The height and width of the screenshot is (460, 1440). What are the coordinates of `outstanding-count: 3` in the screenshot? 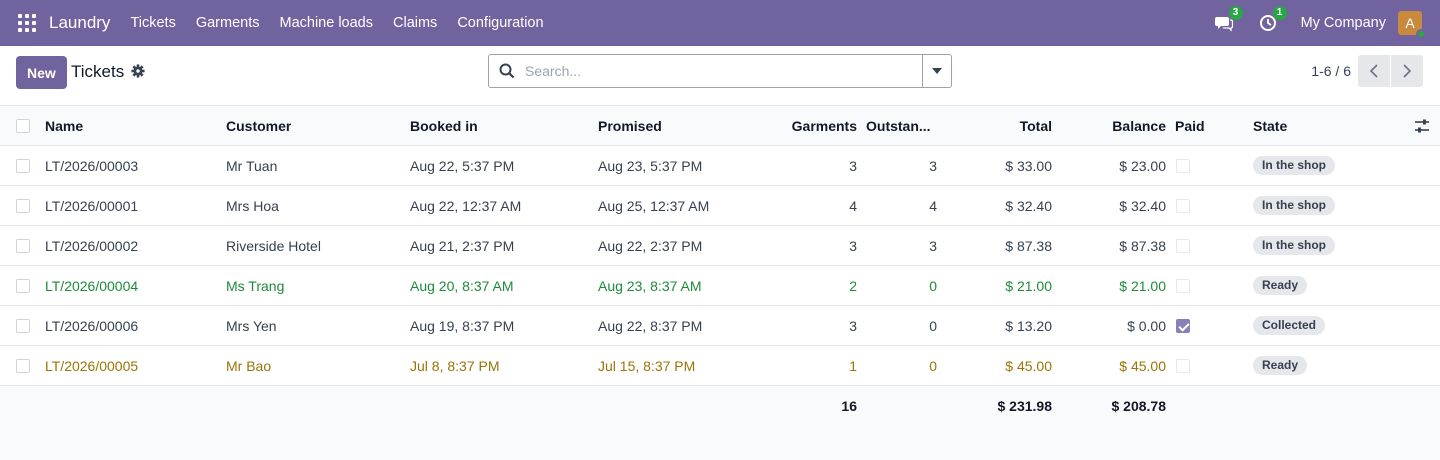 It's located at (933, 166).